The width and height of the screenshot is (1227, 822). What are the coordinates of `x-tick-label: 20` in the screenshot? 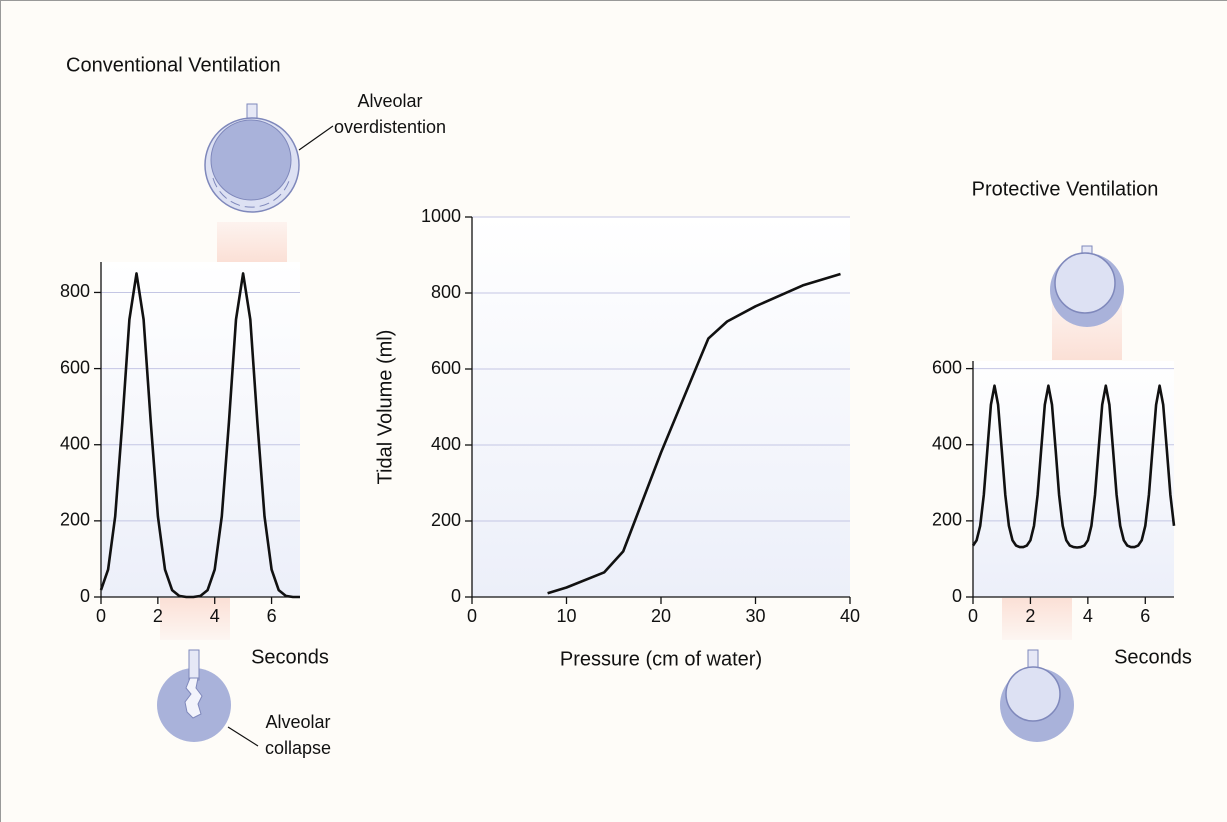 It's located at (661, 616).